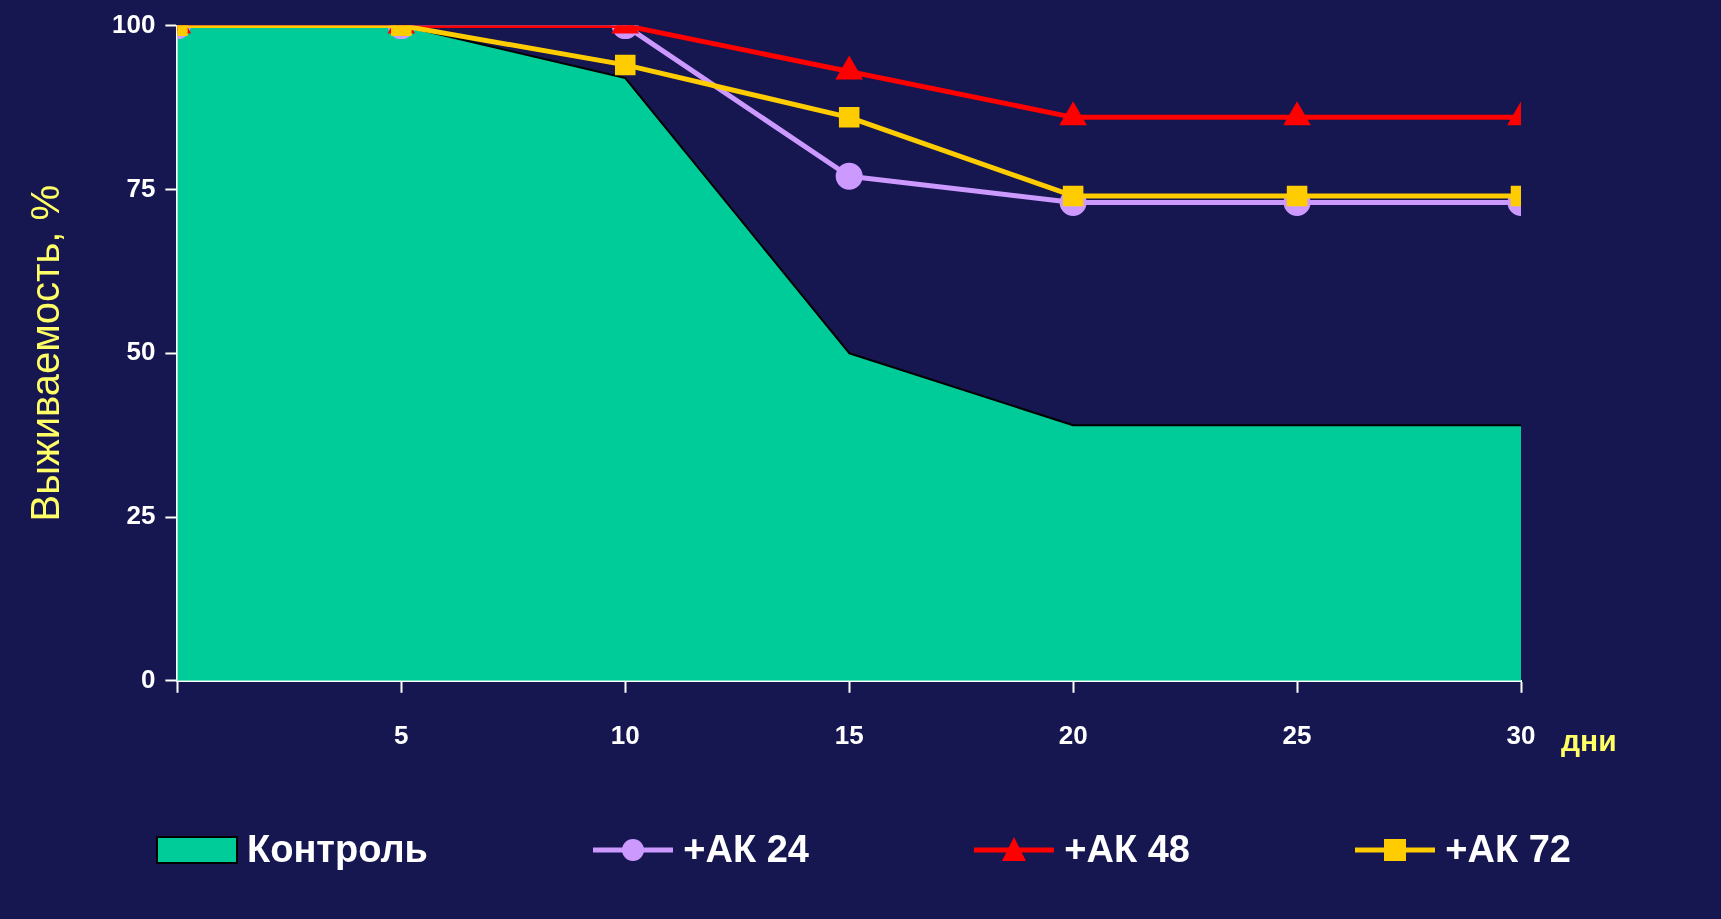 Image resolution: width=1721 pixels, height=919 pixels. I want to click on y-tick-label: 25, so click(141, 515).